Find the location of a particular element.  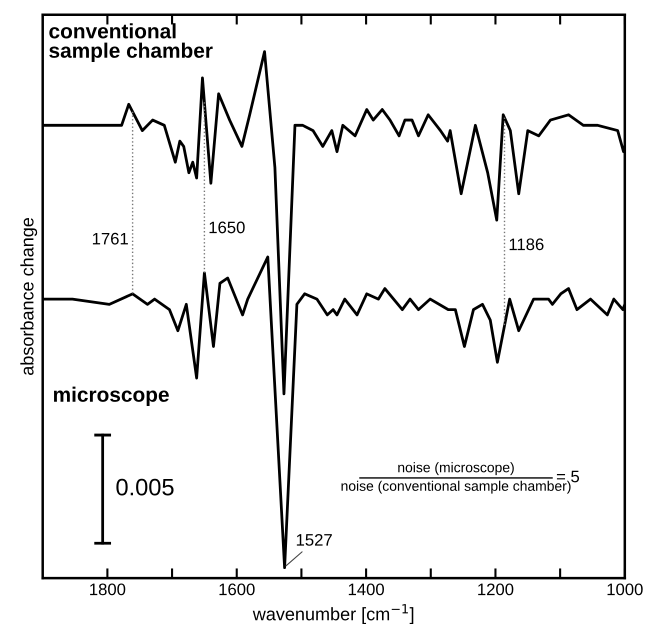

ref-line-label: 1761 is located at coordinates (110, 238).